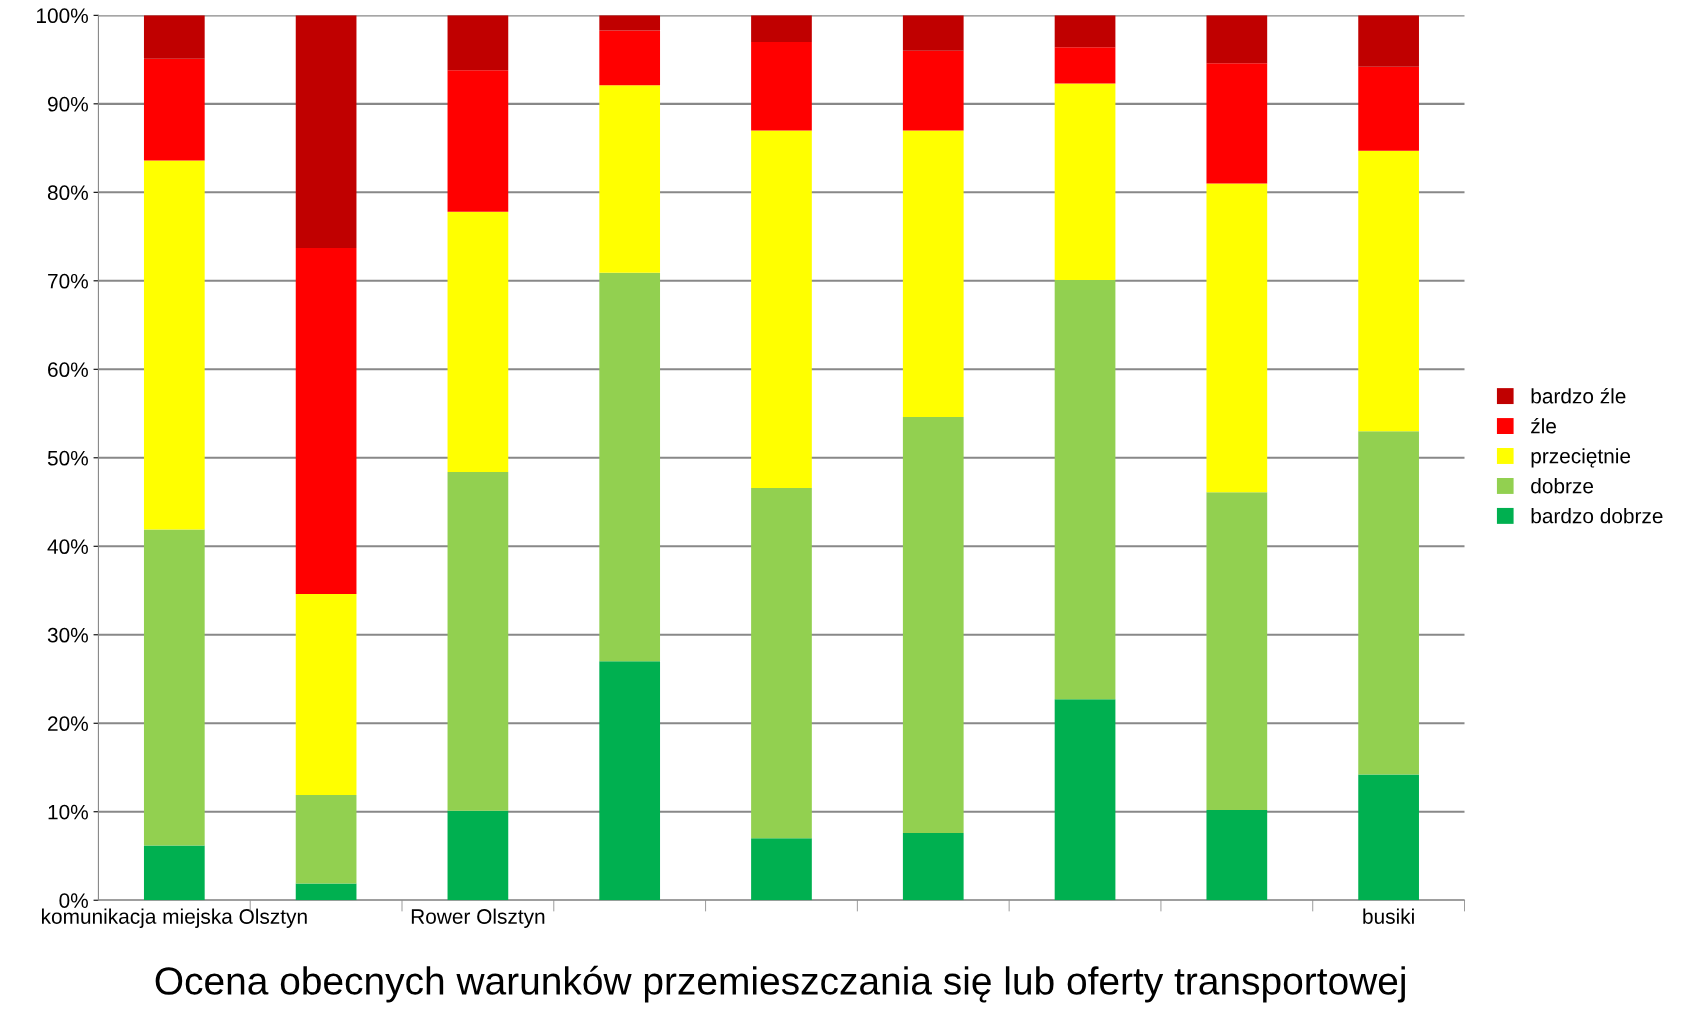 This screenshot has height=1023, width=1697. Describe the element at coordinates (1562, 486) in the screenshot. I see `legend-label: dobrze` at that location.